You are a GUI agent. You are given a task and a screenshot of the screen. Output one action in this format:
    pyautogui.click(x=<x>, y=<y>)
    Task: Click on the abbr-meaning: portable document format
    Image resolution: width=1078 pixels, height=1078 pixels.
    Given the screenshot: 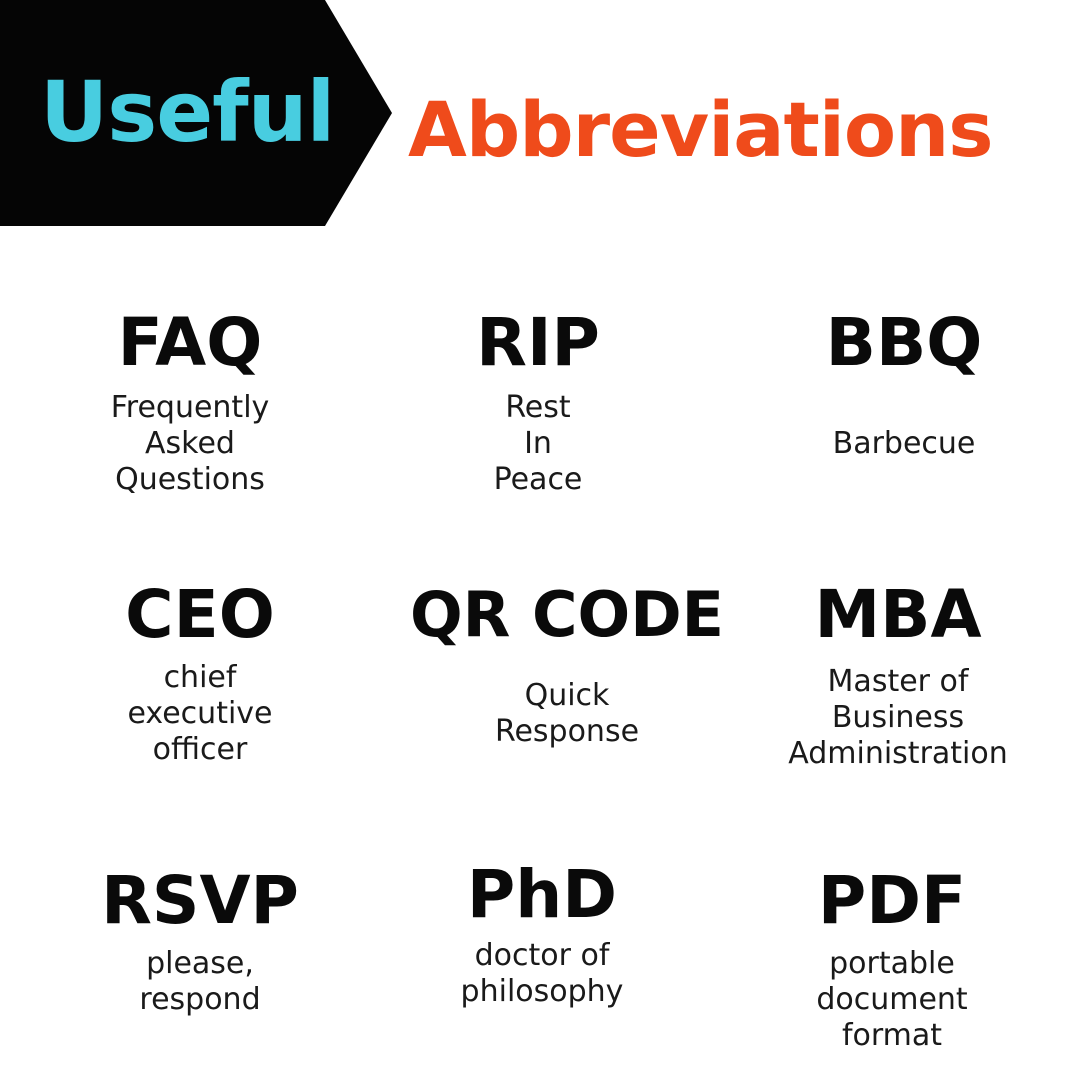 What is the action you would take?
    pyautogui.click(x=892, y=1000)
    